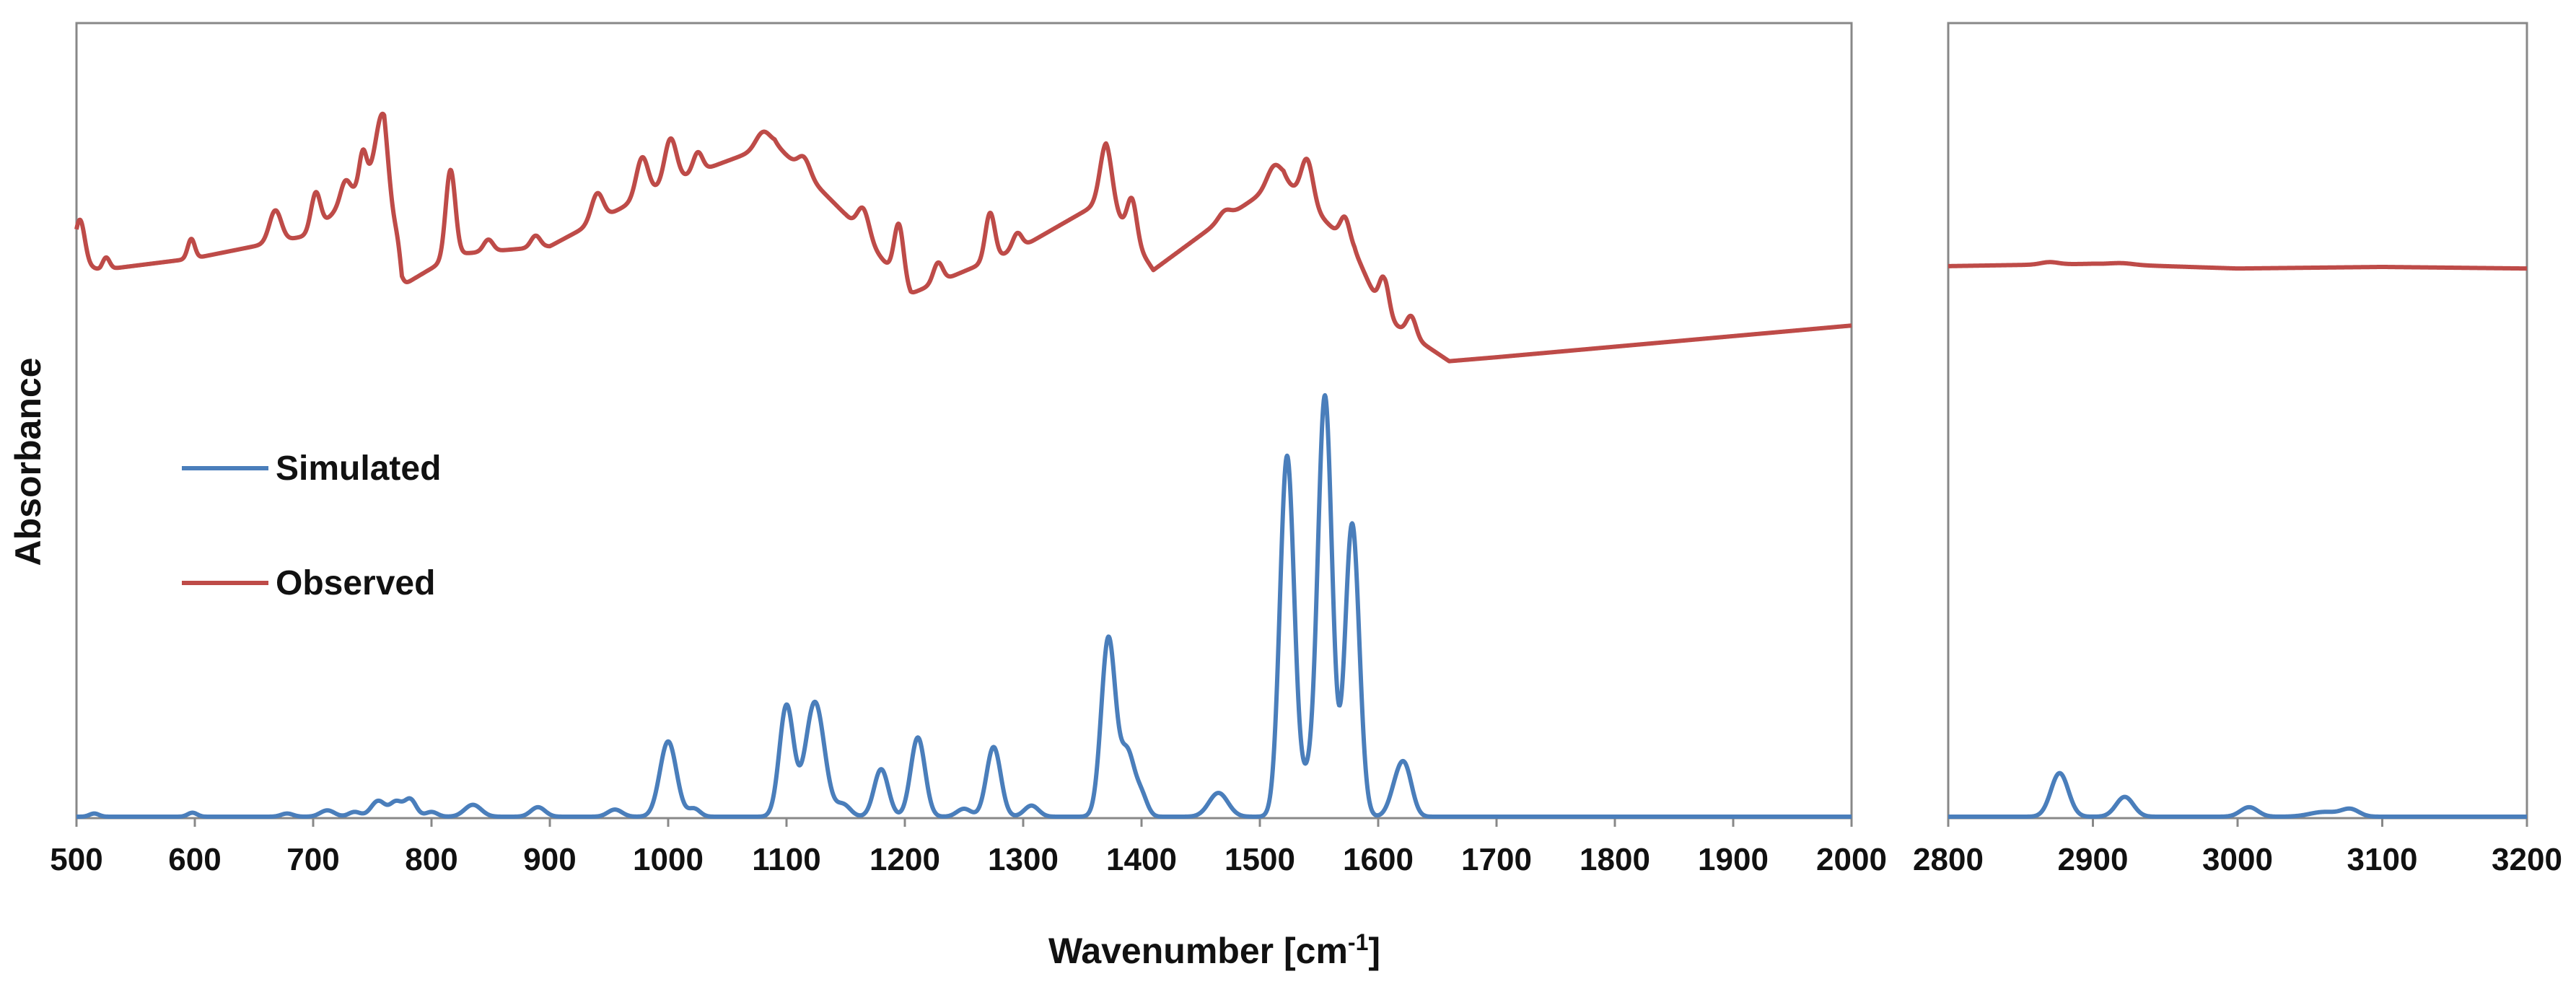 This screenshot has height=992, width=2576. I want to click on x-tick-label: 3000, so click(2237, 859).